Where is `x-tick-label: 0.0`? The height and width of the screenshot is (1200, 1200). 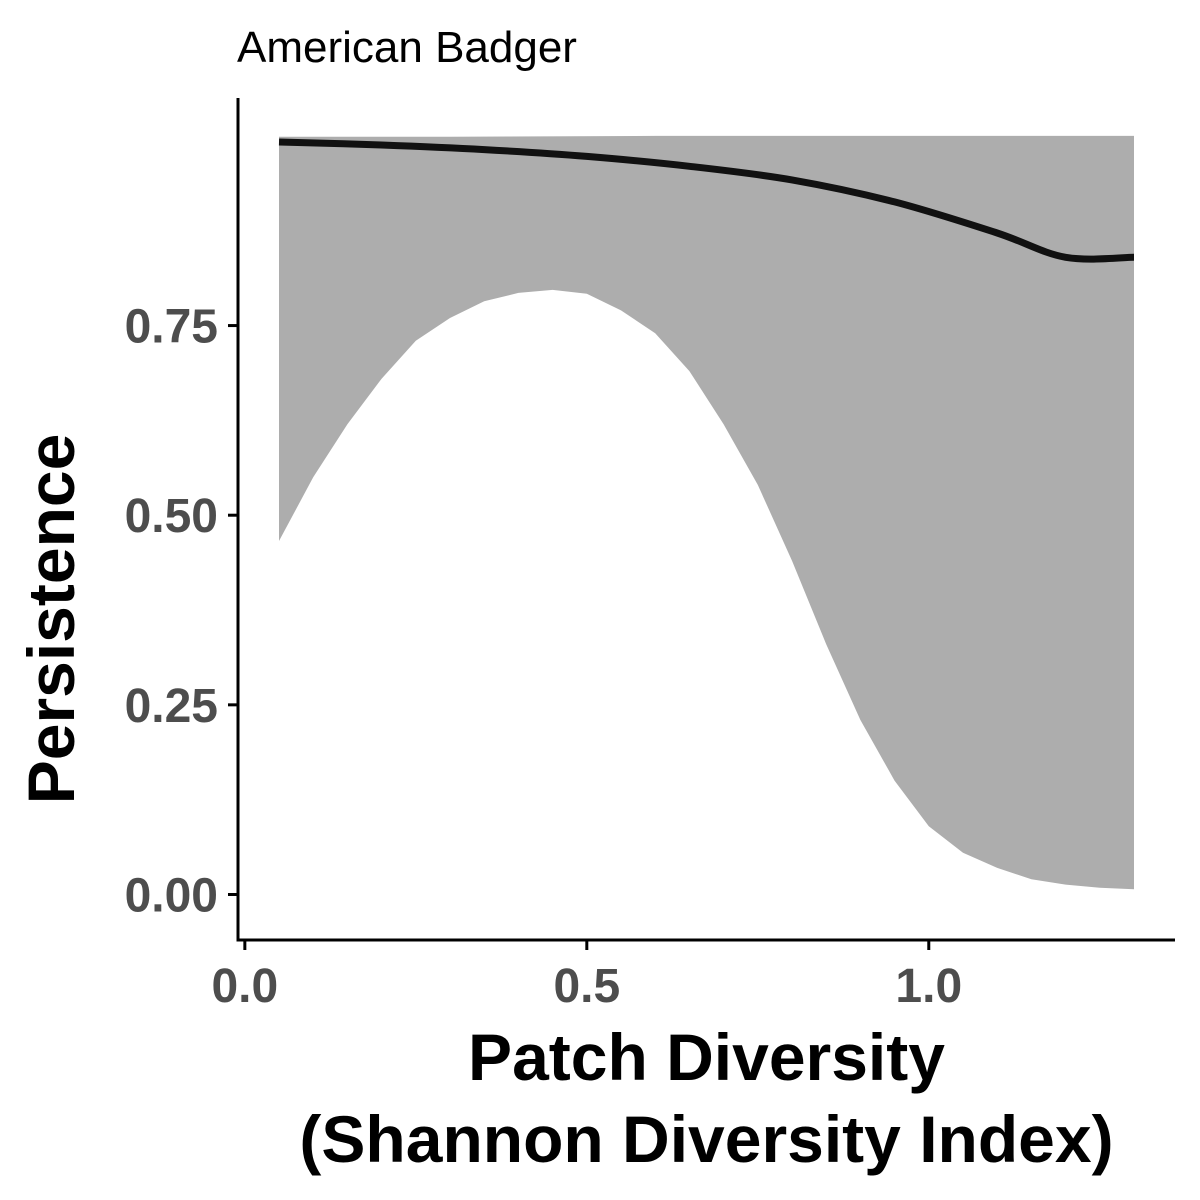 x-tick-label: 0.0 is located at coordinates (244, 986).